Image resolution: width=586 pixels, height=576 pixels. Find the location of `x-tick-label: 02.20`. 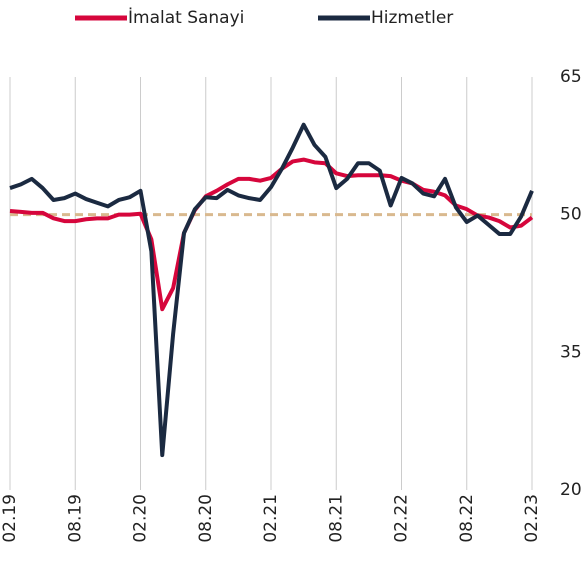

x-tick-label: 02.20 is located at coordinates (141, 518).